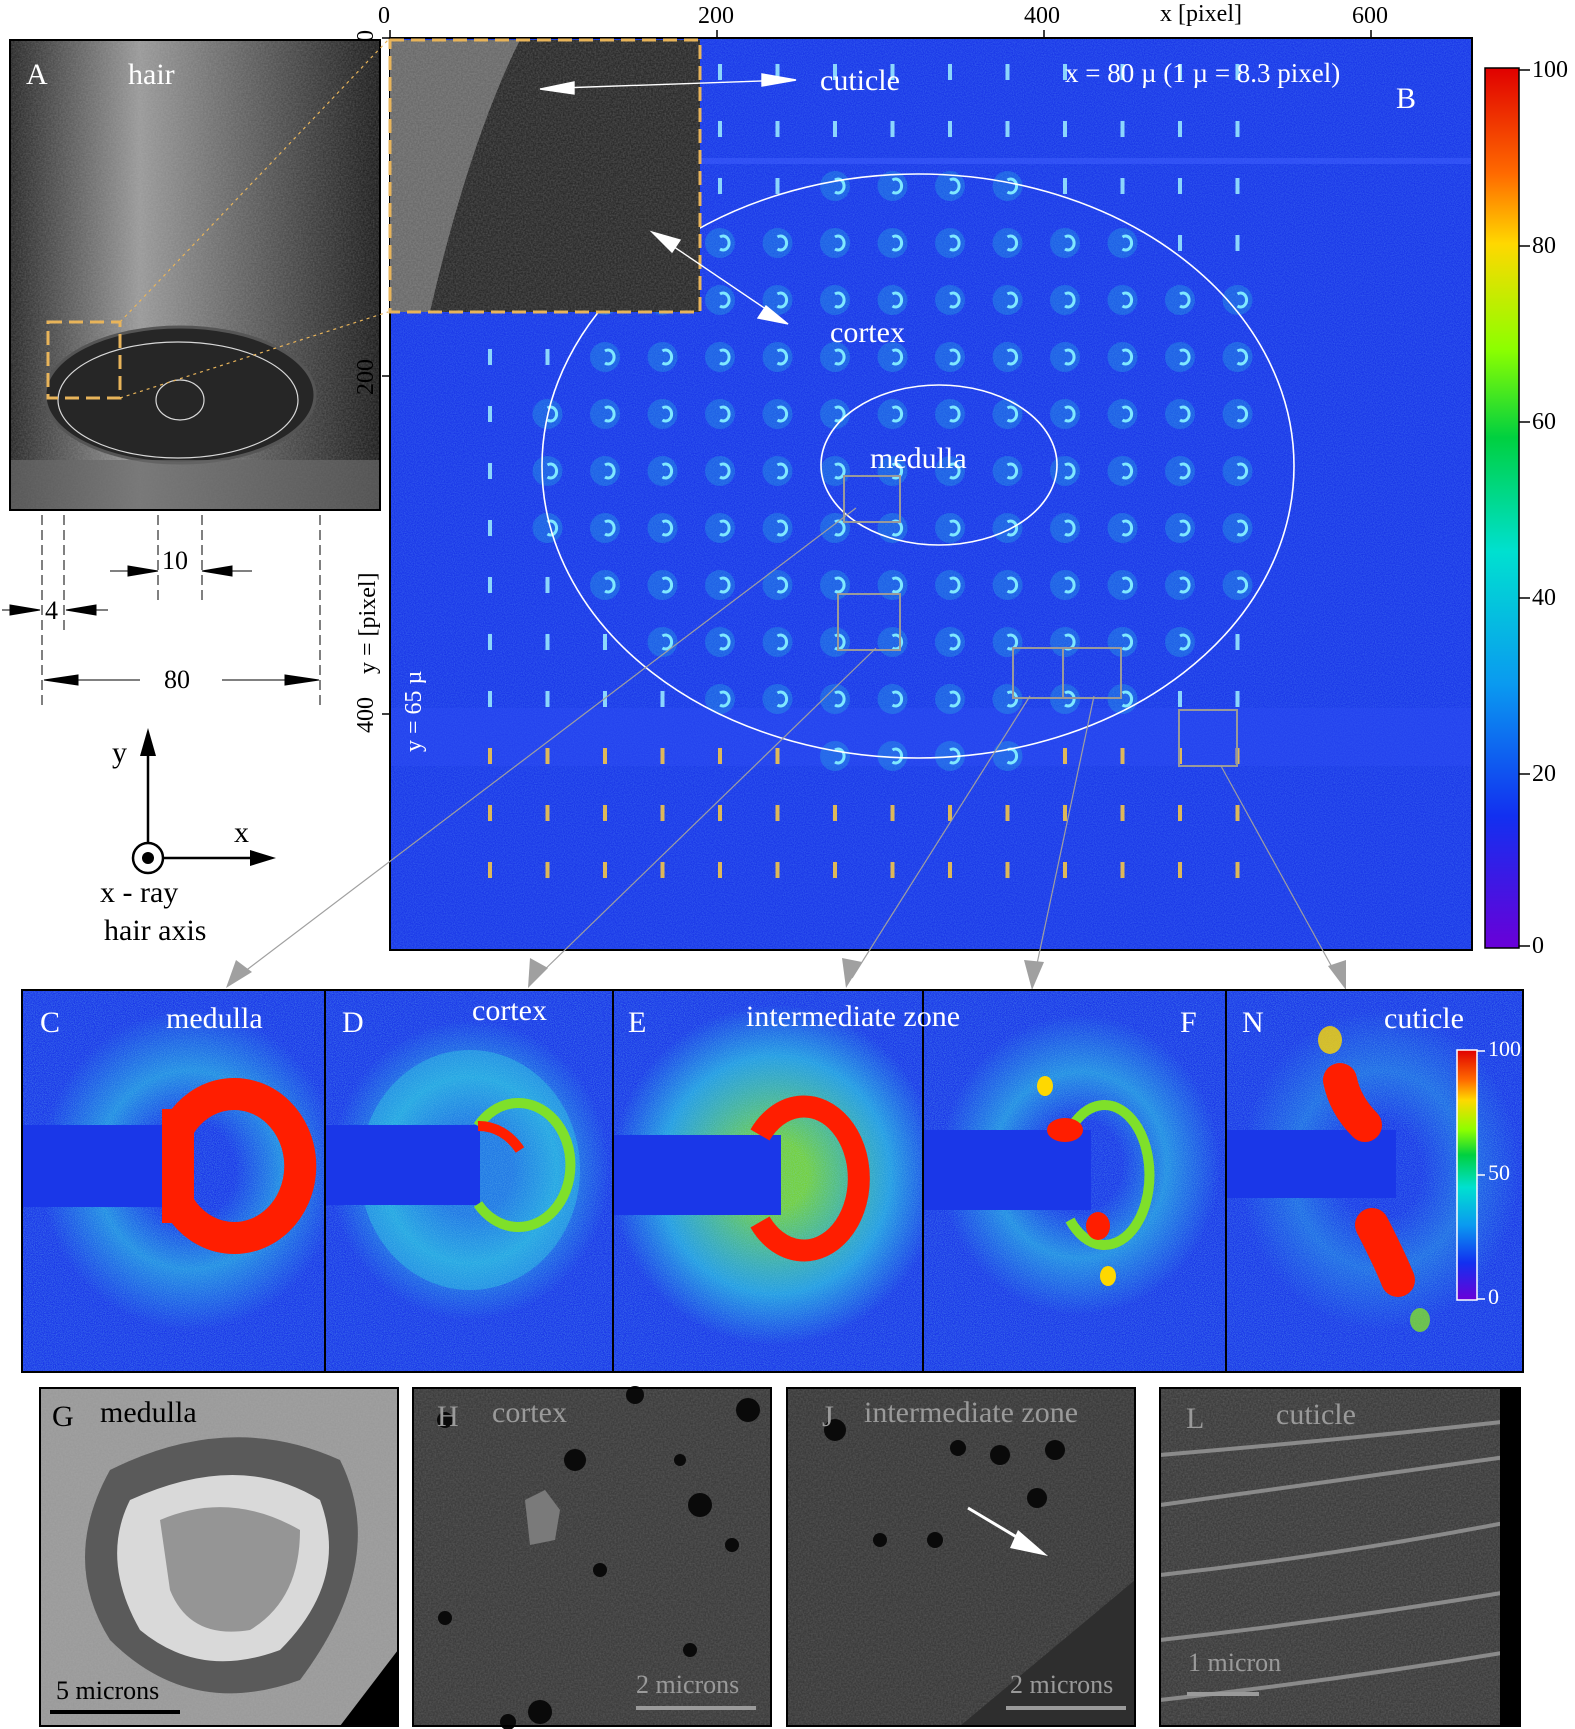  Describe the element at coordinates (971, 1412) in the screenshot. I see `panel-j-title: intermediate zone` at that location.